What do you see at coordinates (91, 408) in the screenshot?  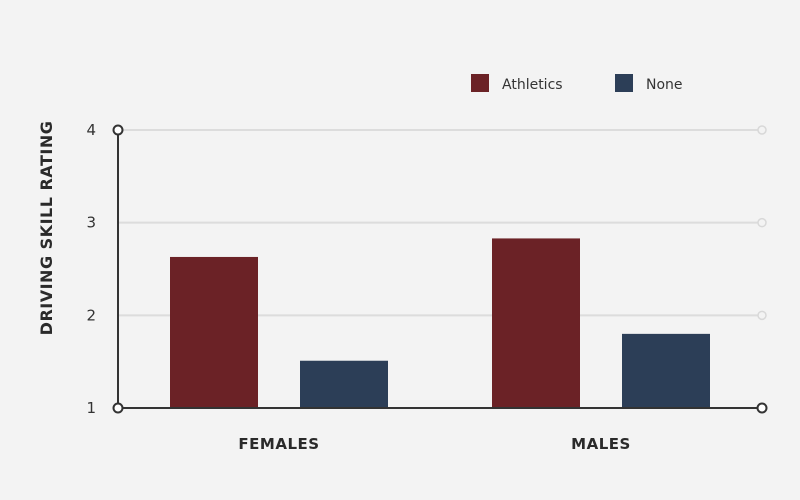 I see `y-tick-label: 1` at bounding box center [91, 408].